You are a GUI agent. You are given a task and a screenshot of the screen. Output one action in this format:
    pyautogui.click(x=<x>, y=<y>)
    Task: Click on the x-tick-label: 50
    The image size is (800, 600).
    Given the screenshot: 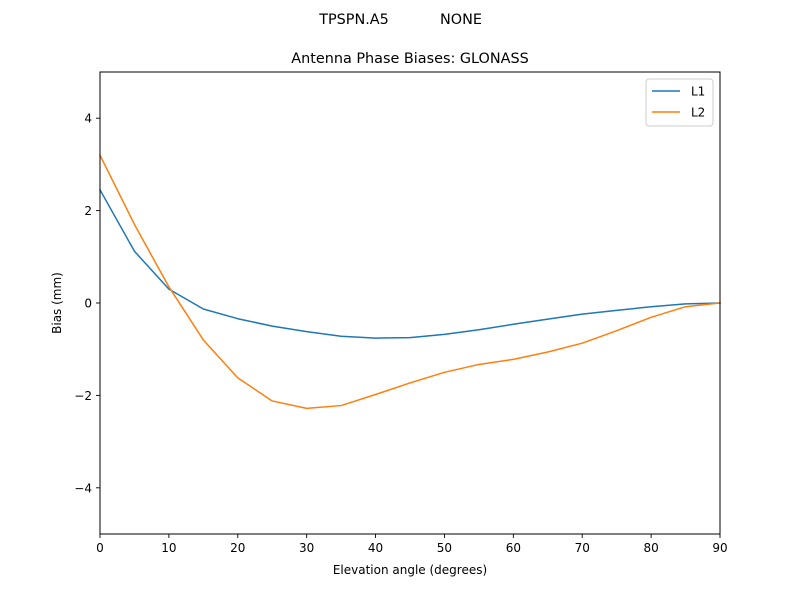 What is the action you would take?
    pyautogui.click(x=444, y=548)
    